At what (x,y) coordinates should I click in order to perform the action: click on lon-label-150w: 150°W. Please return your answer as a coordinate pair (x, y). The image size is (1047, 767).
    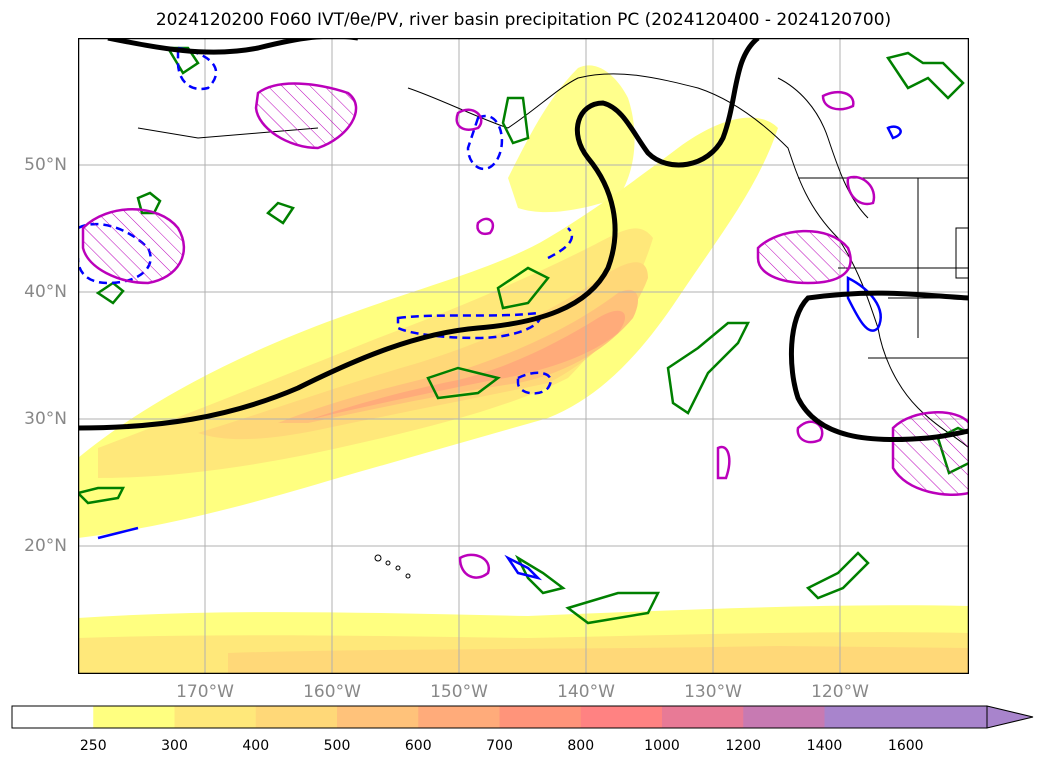
    Looking at the image, I should click on (459, 692).